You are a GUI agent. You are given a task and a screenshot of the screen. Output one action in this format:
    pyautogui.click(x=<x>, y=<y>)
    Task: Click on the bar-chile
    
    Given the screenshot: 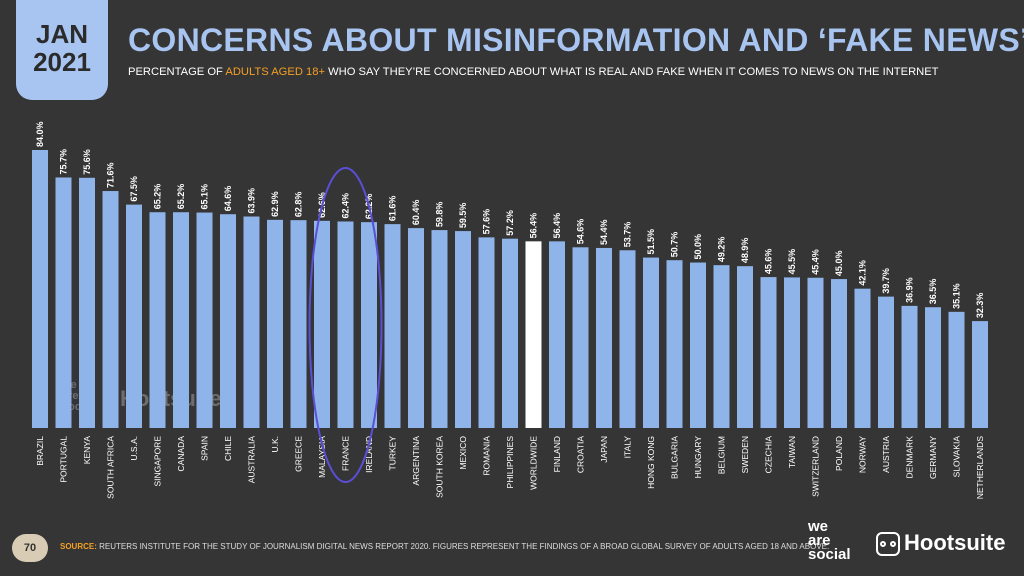 What is the action you would take?
    pyautogui.click(x=228, y=321)
    